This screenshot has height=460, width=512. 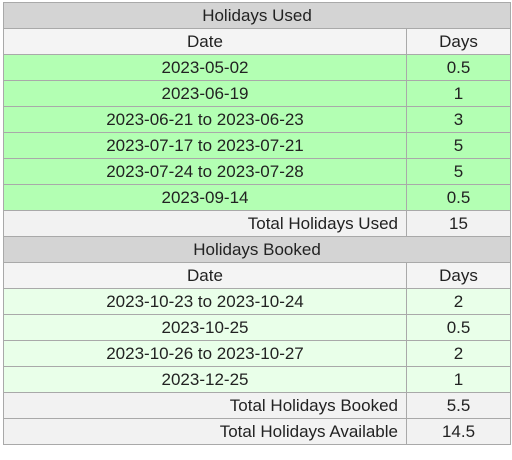 I want to click on used-days-header: Days, so click(x=458, y=41).